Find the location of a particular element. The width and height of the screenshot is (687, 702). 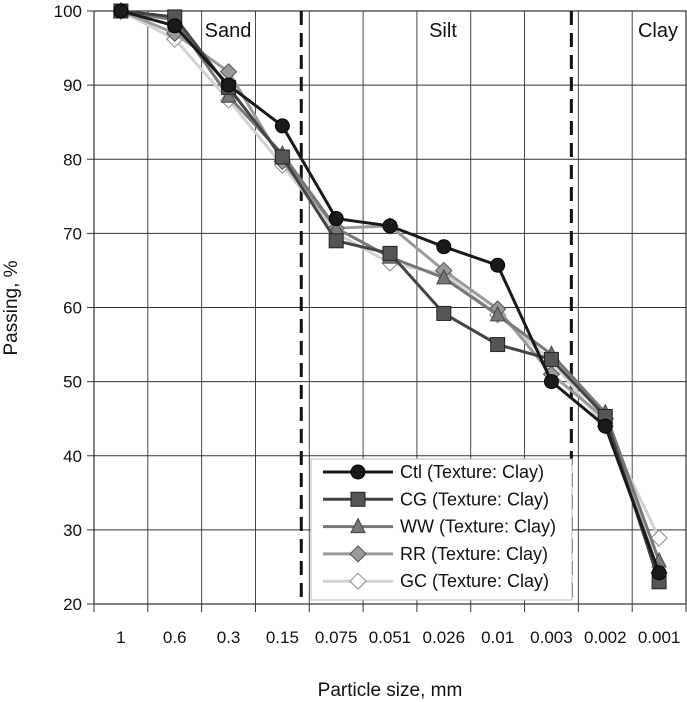

legend-item-2: WW (Texture: Clay) is located at coordinates (439, 527).